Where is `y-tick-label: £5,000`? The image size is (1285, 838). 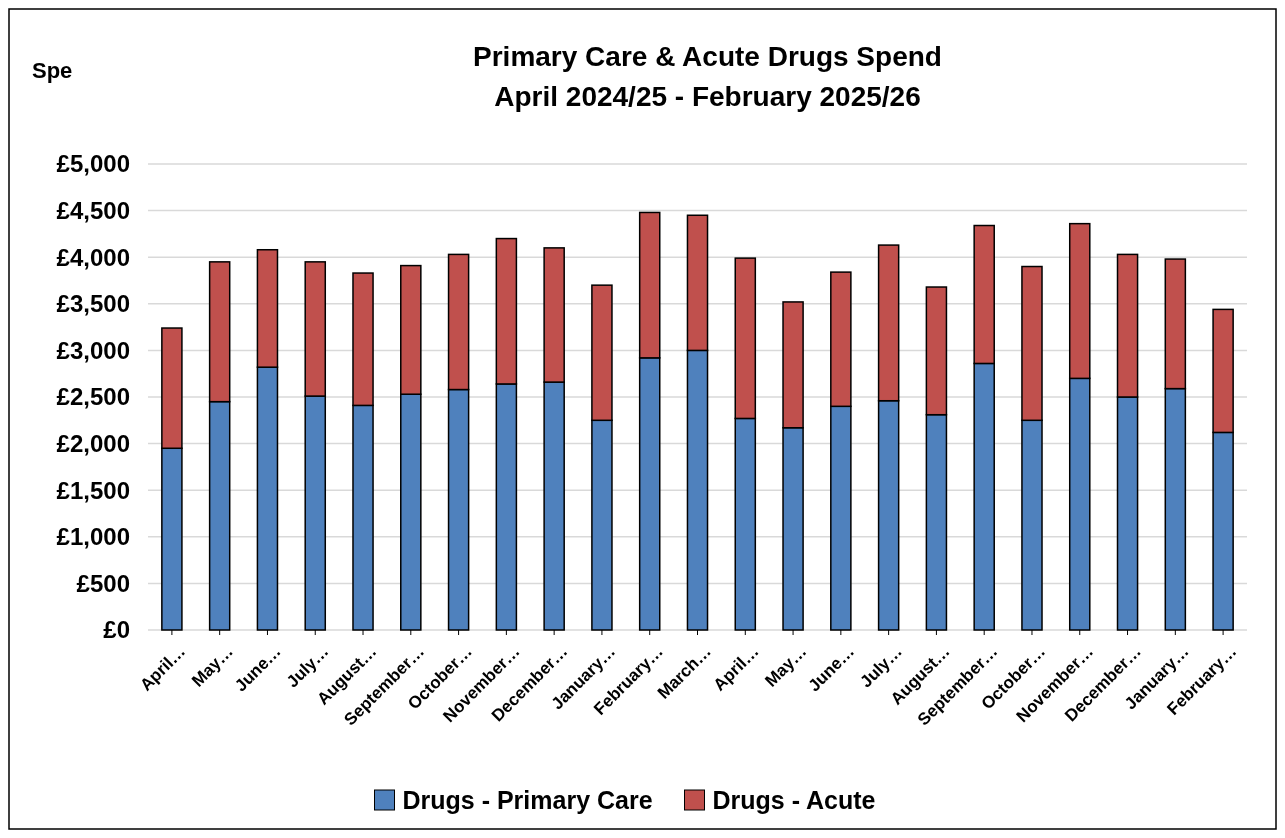
y-tick-label: £5,000 is located at coordinates (93, 164).